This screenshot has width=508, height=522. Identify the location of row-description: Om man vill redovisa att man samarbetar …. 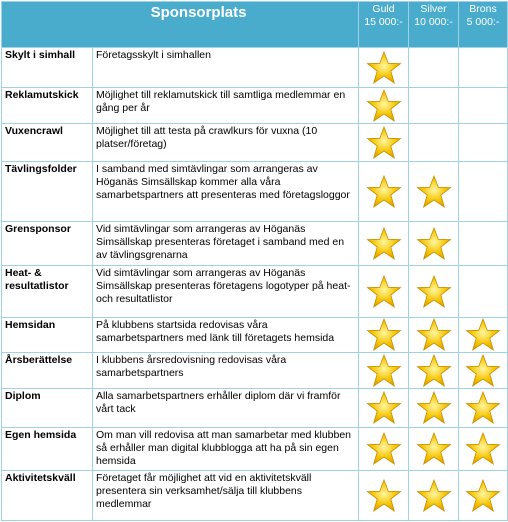
(225, 449).